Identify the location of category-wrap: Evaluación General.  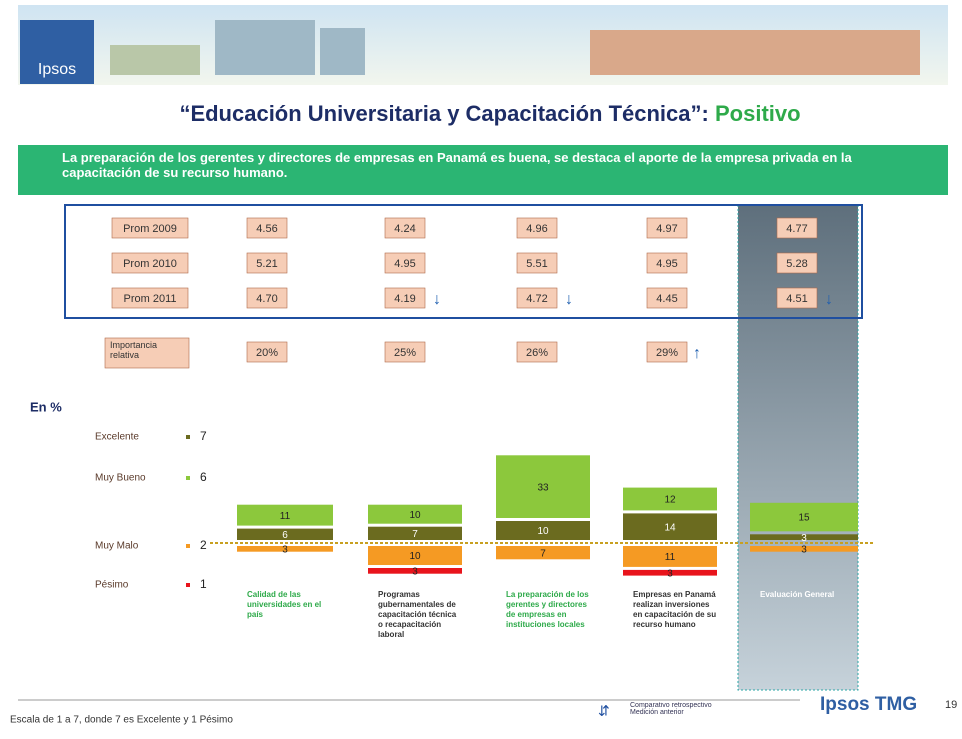
(797, 594).